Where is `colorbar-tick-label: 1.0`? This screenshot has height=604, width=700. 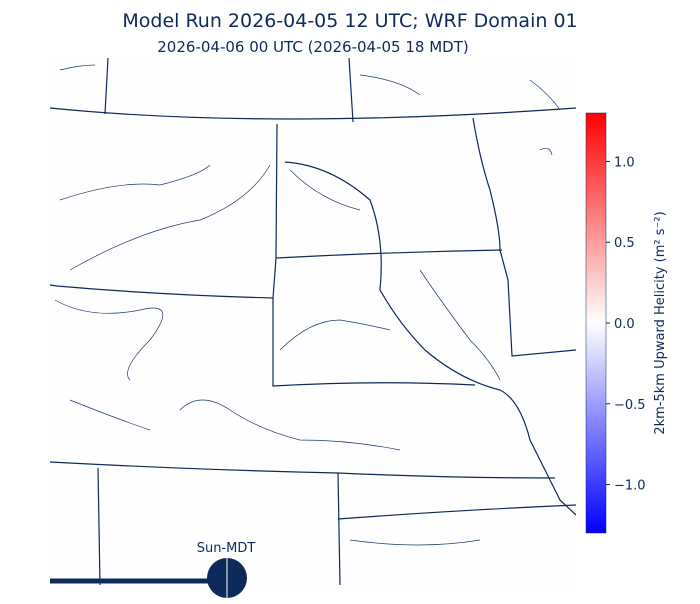 colorbar-tick-label: 1.0 is located at coordinates (624, 162).